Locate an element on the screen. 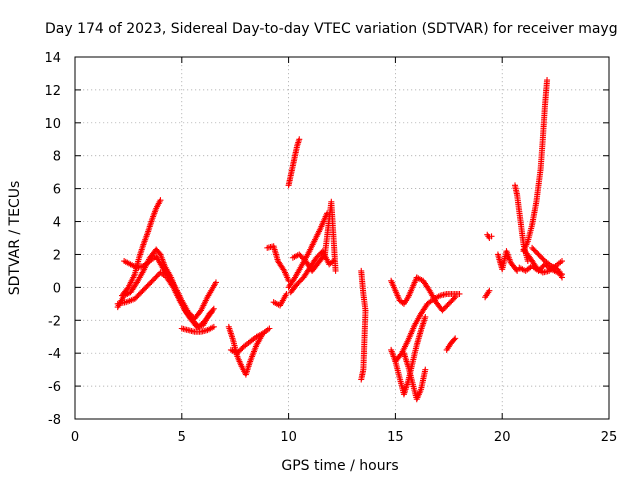  x-axis-label: GPS time / hours is located at coordinates (339, 466).